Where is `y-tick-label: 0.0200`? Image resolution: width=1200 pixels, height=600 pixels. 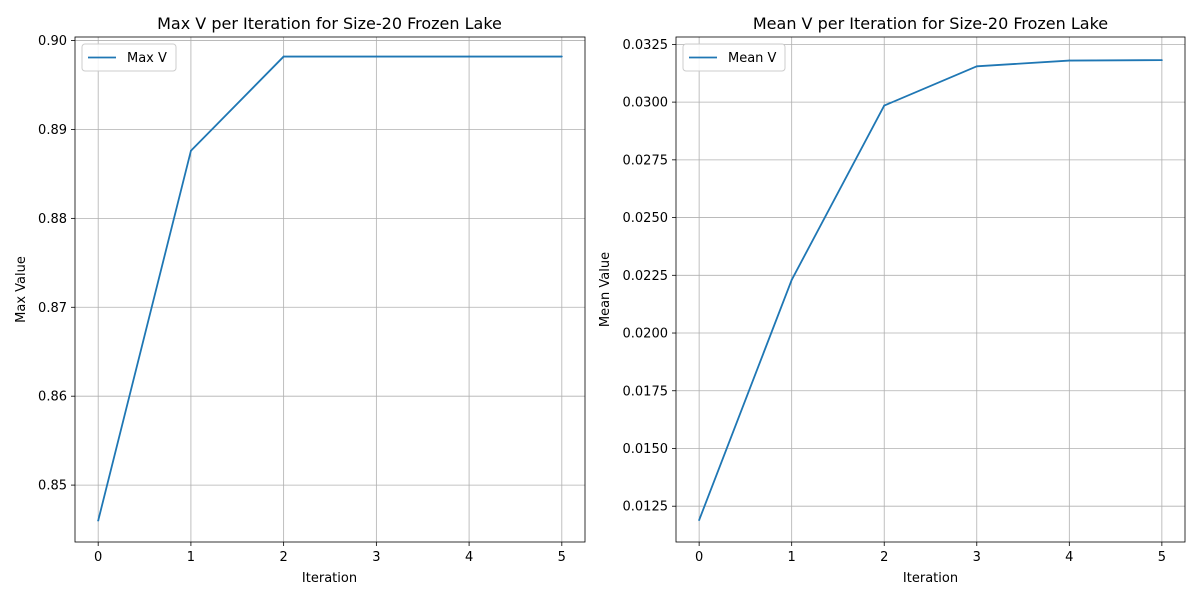
y-tick-label: 0.0200 is located at coordinates (646, 334).